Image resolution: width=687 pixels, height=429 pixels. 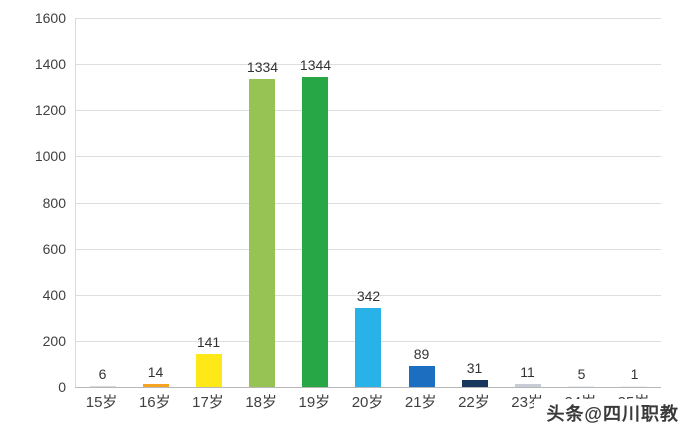 What do you see at coordinates (315, 65) in the screenshot?
I see `bar-value-label: 1344` at bounding box center [315, 65].